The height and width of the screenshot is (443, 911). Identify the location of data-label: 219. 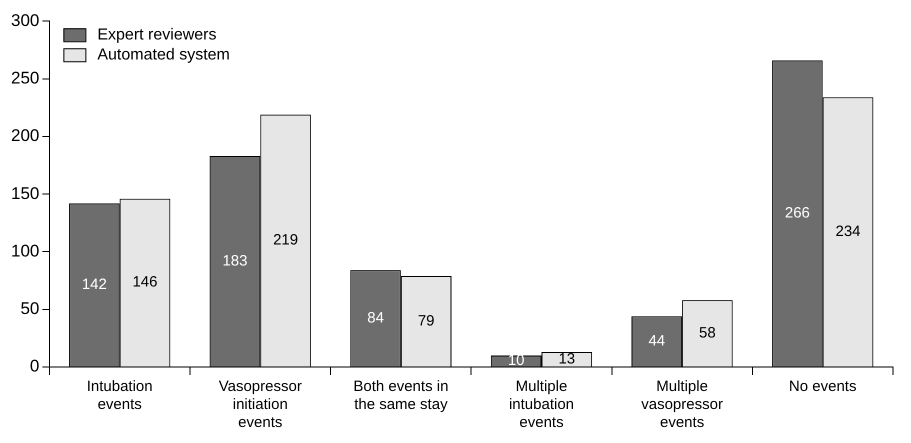
(285, 240).